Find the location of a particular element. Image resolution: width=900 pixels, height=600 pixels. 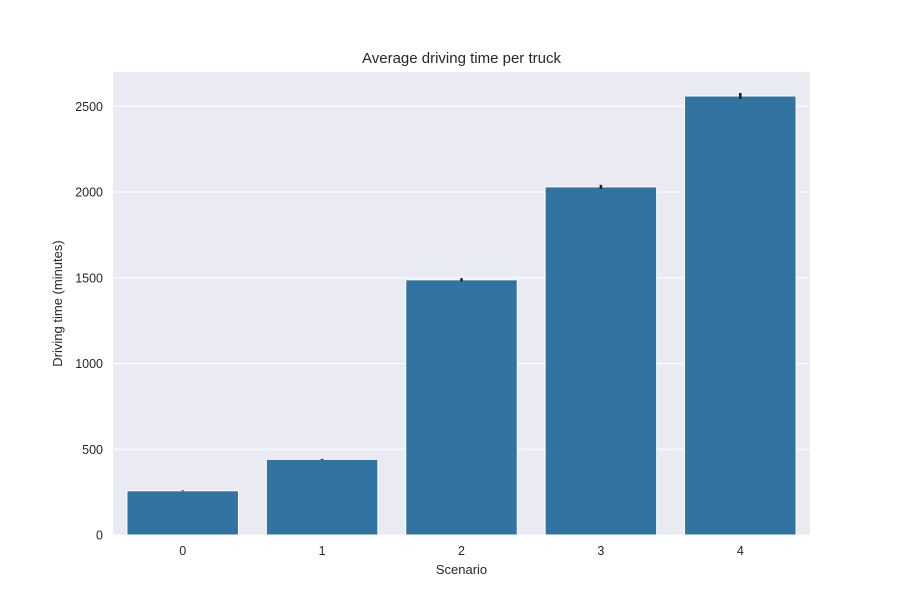

y-axis-label: Driving time (minutes) is located at coordinates (57, 303).